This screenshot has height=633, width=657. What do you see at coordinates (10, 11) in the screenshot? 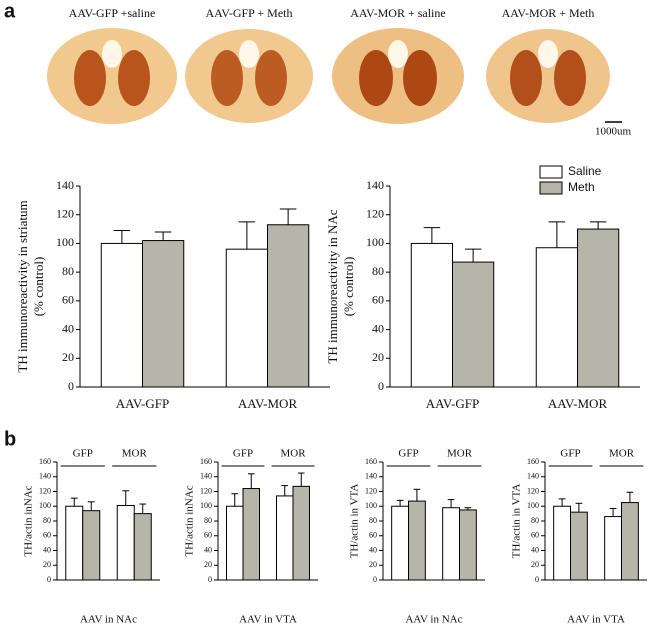
I see `panel-label: a` at bounding box center [10, 11].